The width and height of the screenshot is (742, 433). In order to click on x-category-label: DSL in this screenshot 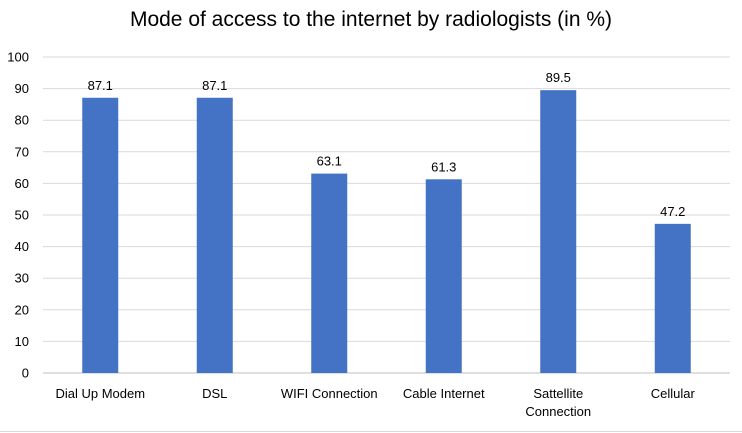, I will do `click(214, 393)`.